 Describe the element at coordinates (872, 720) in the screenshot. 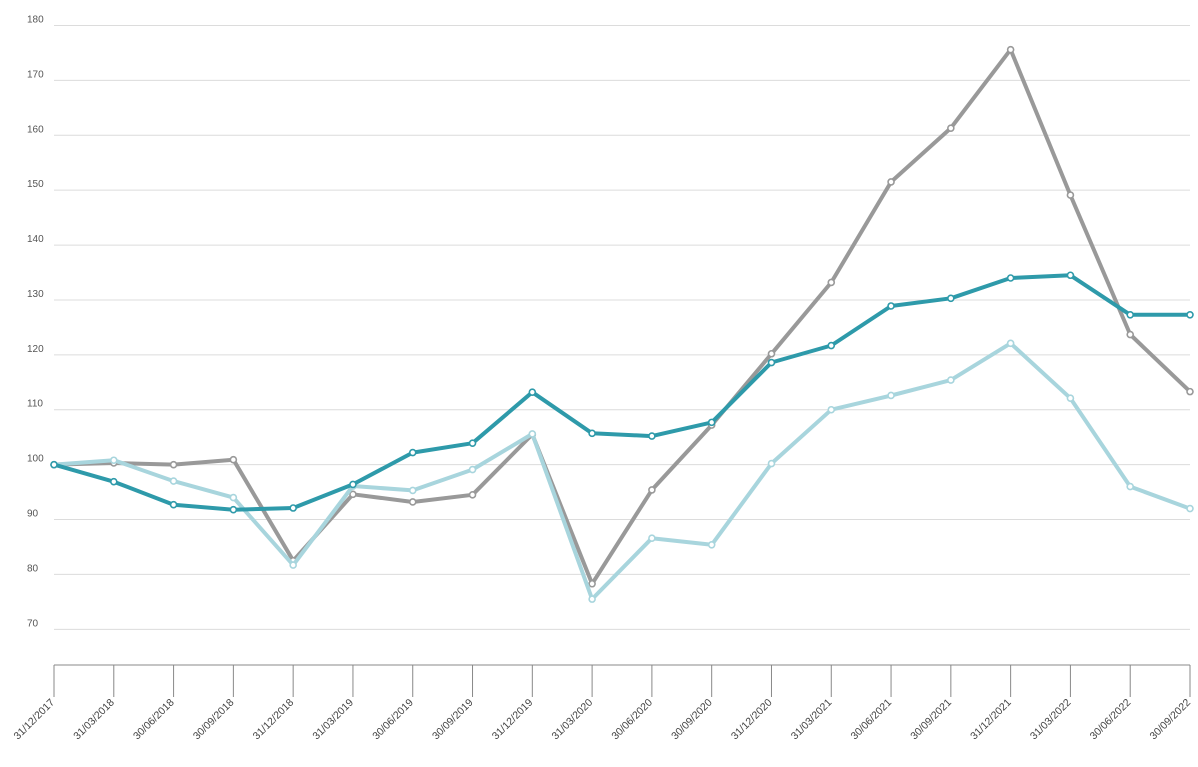

I see `x-tick-label: 30/06/2021` at that location.